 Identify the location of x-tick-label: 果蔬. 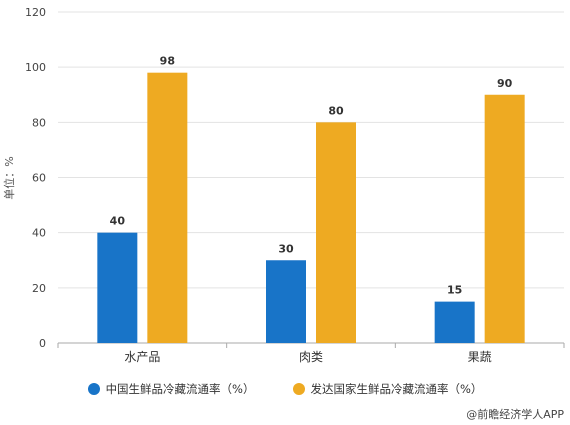
(480, 357).